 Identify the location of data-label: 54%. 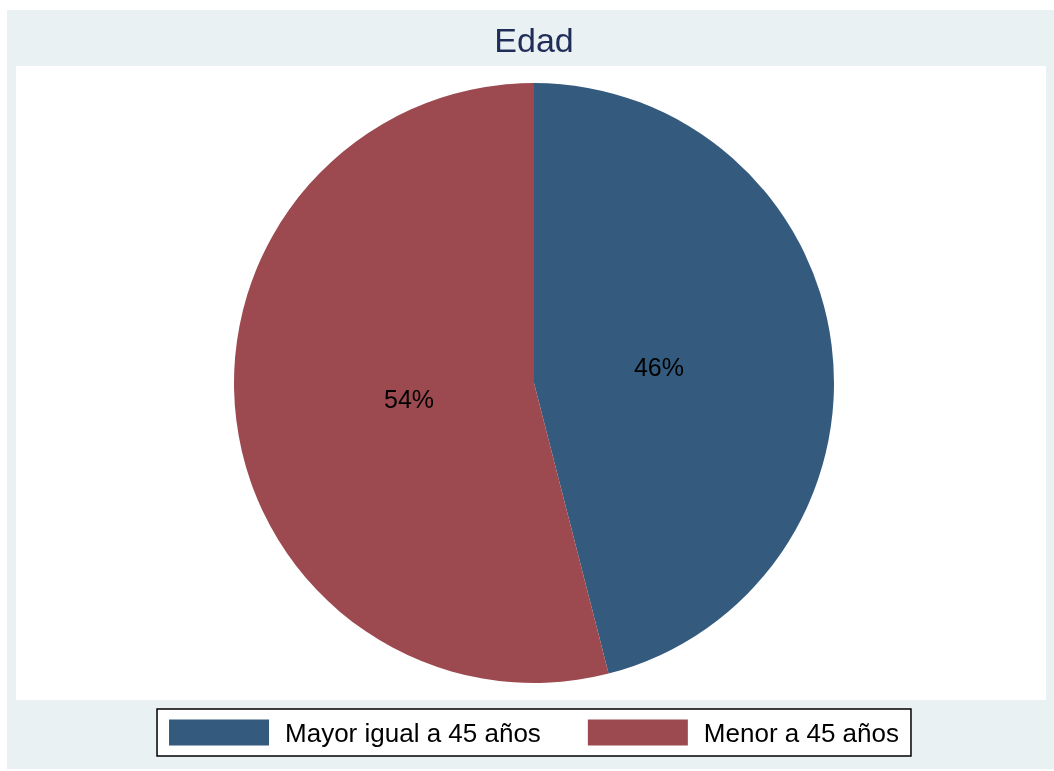
(409, 398).